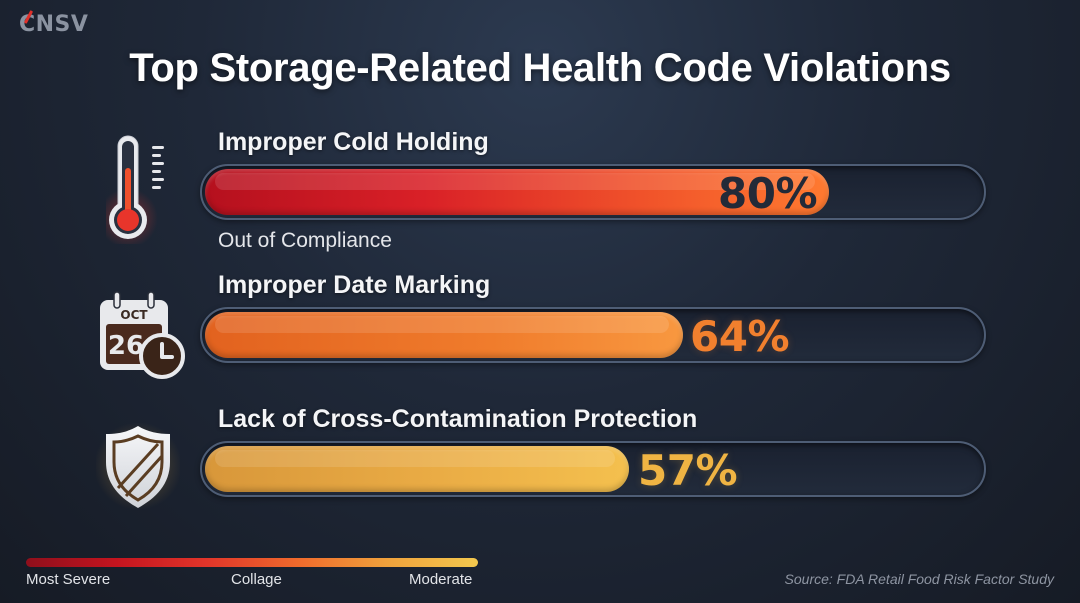 Image resolution: width=1080 pixels, height=603 pixels. Describe the element at coordinates (688, 470) in the screenshot. I see `value-label-cross-contamination: 57%` at that location.